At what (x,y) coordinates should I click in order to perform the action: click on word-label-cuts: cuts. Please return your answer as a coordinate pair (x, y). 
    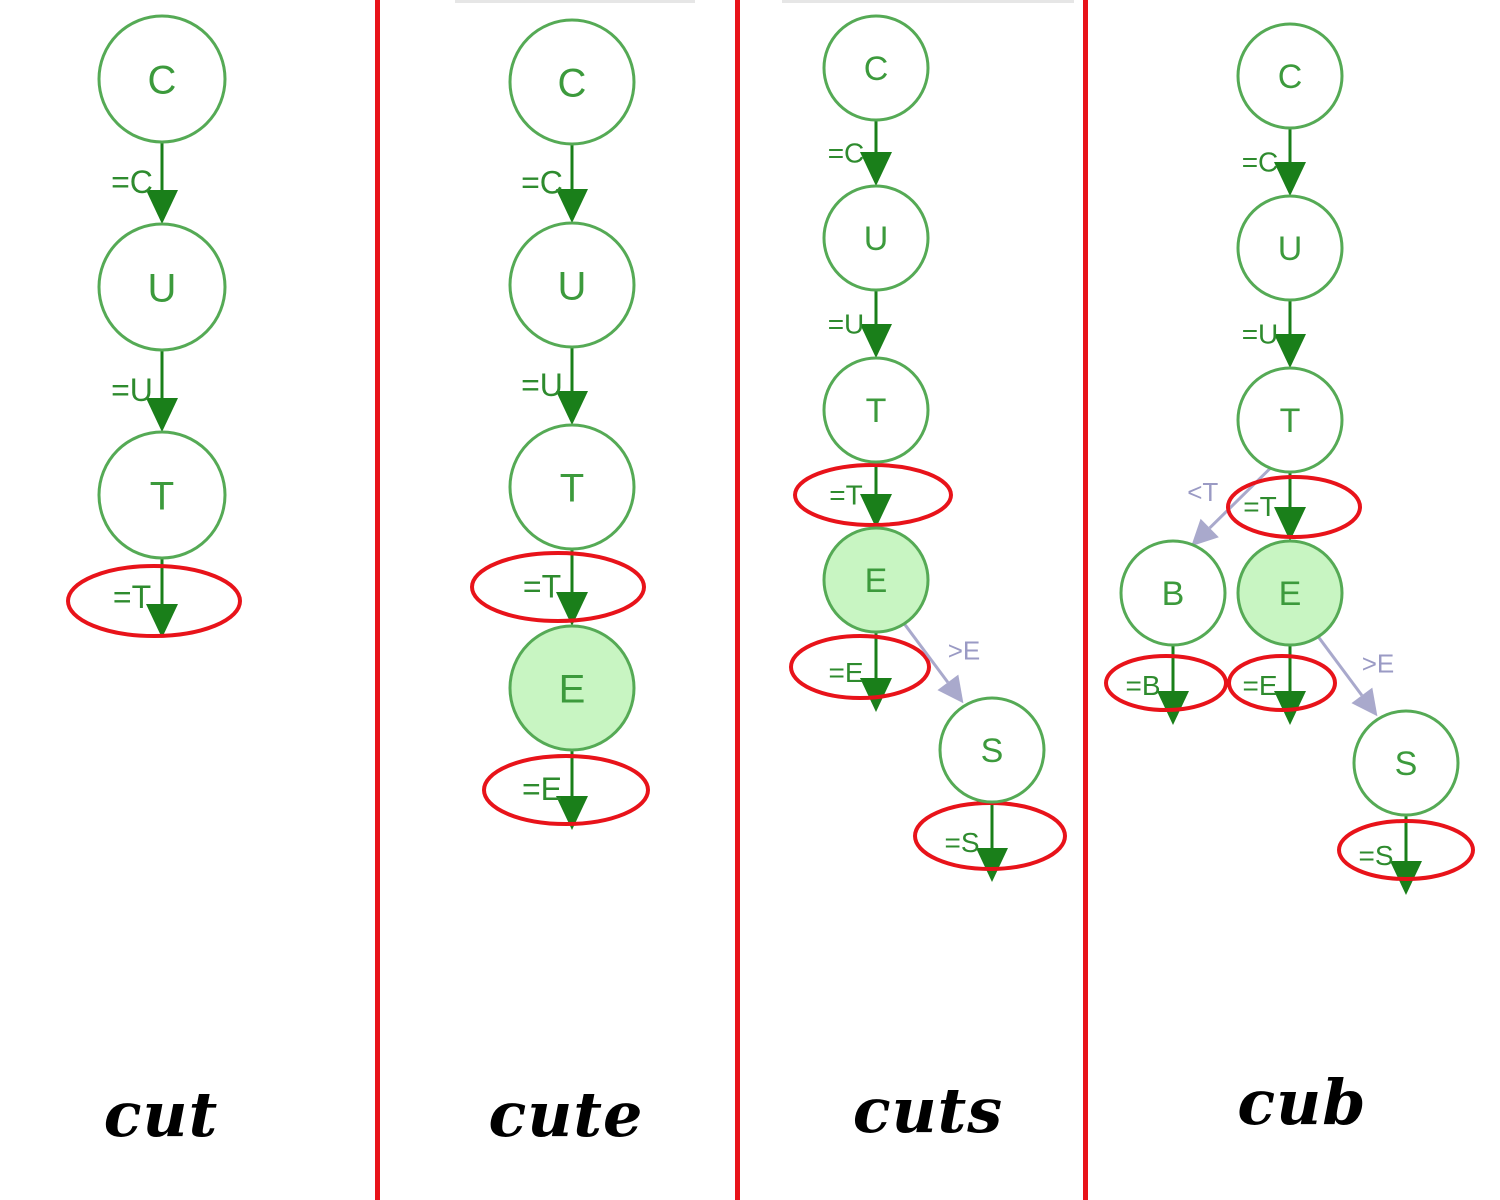
    Looking at the image, I should click on (928, 1110).